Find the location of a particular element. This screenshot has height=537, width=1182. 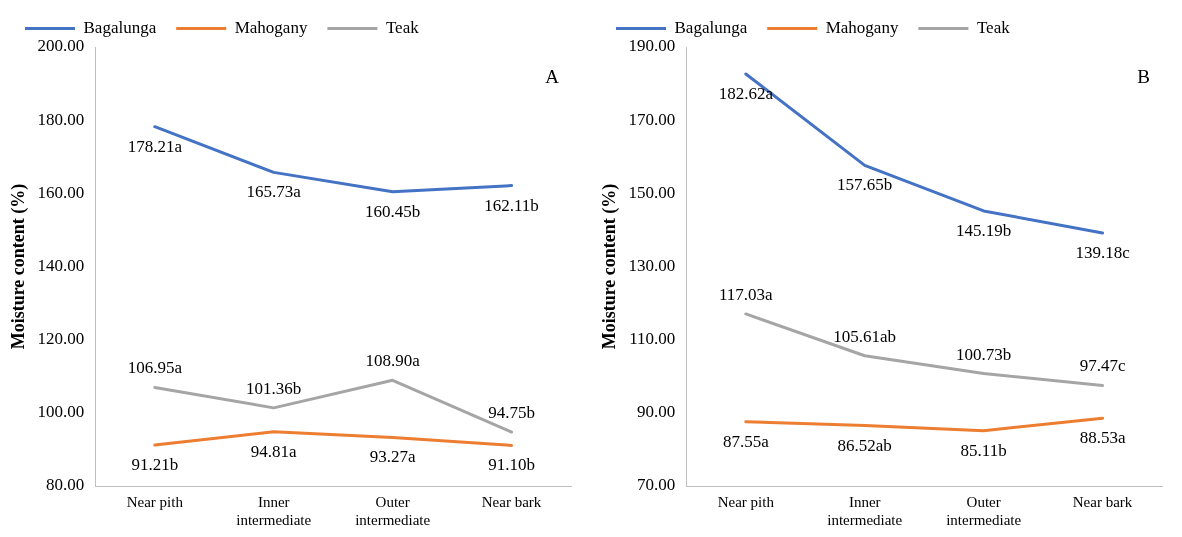

data-label: 94.75b is located at coordinates (511, 413).